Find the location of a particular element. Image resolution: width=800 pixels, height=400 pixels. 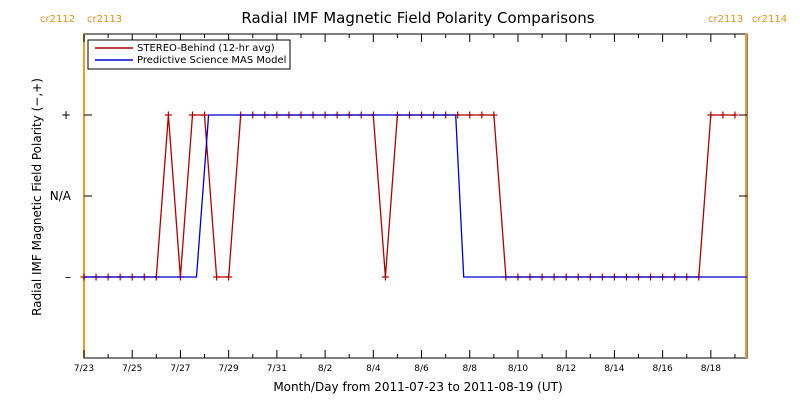

x-tick-label: 8/6 is located at coordinates (421, 369).